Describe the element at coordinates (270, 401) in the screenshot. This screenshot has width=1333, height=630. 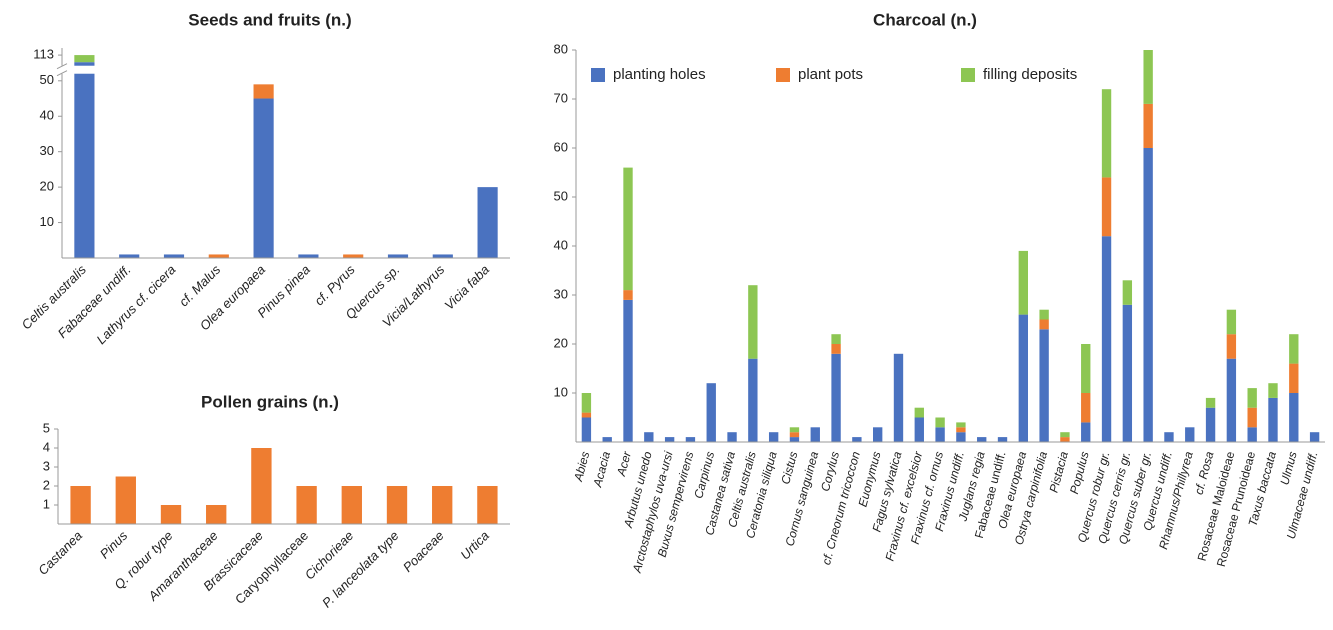
I see `chart-title: Pollen grains (n.)` at that location.